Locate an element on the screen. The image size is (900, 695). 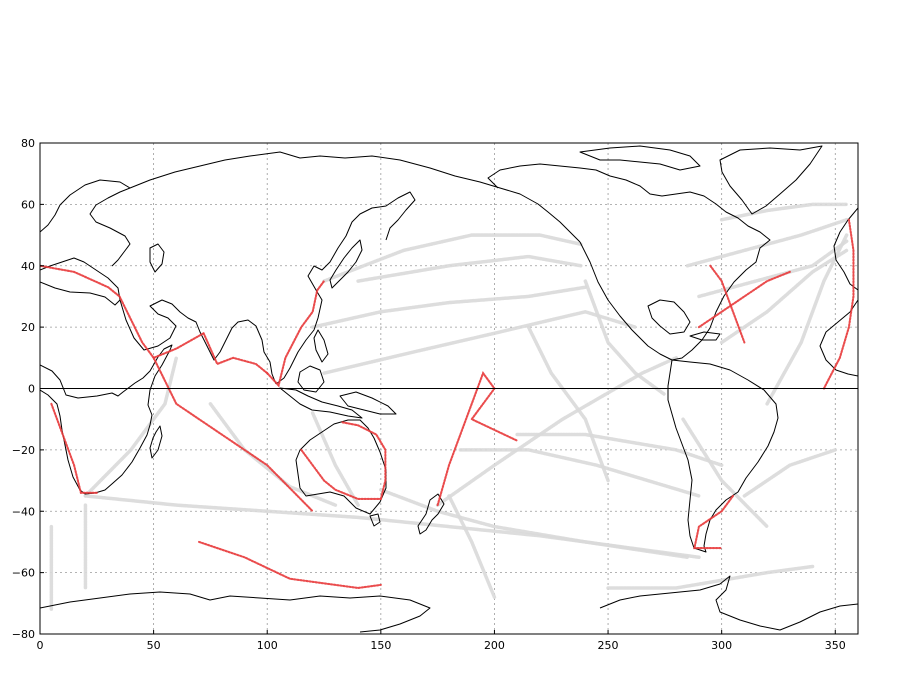
greenland-coastline is located at coordinates (771, 180).